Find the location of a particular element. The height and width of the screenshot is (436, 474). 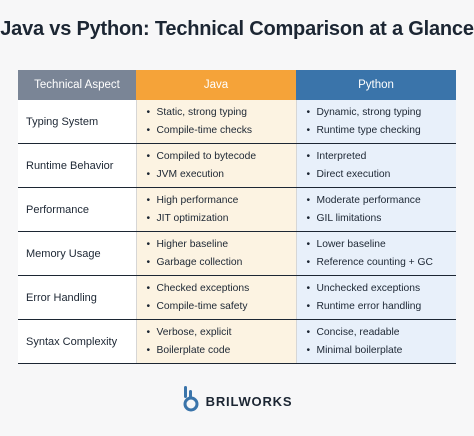

list-item: Interpreted is located at coordinates (381, 157).